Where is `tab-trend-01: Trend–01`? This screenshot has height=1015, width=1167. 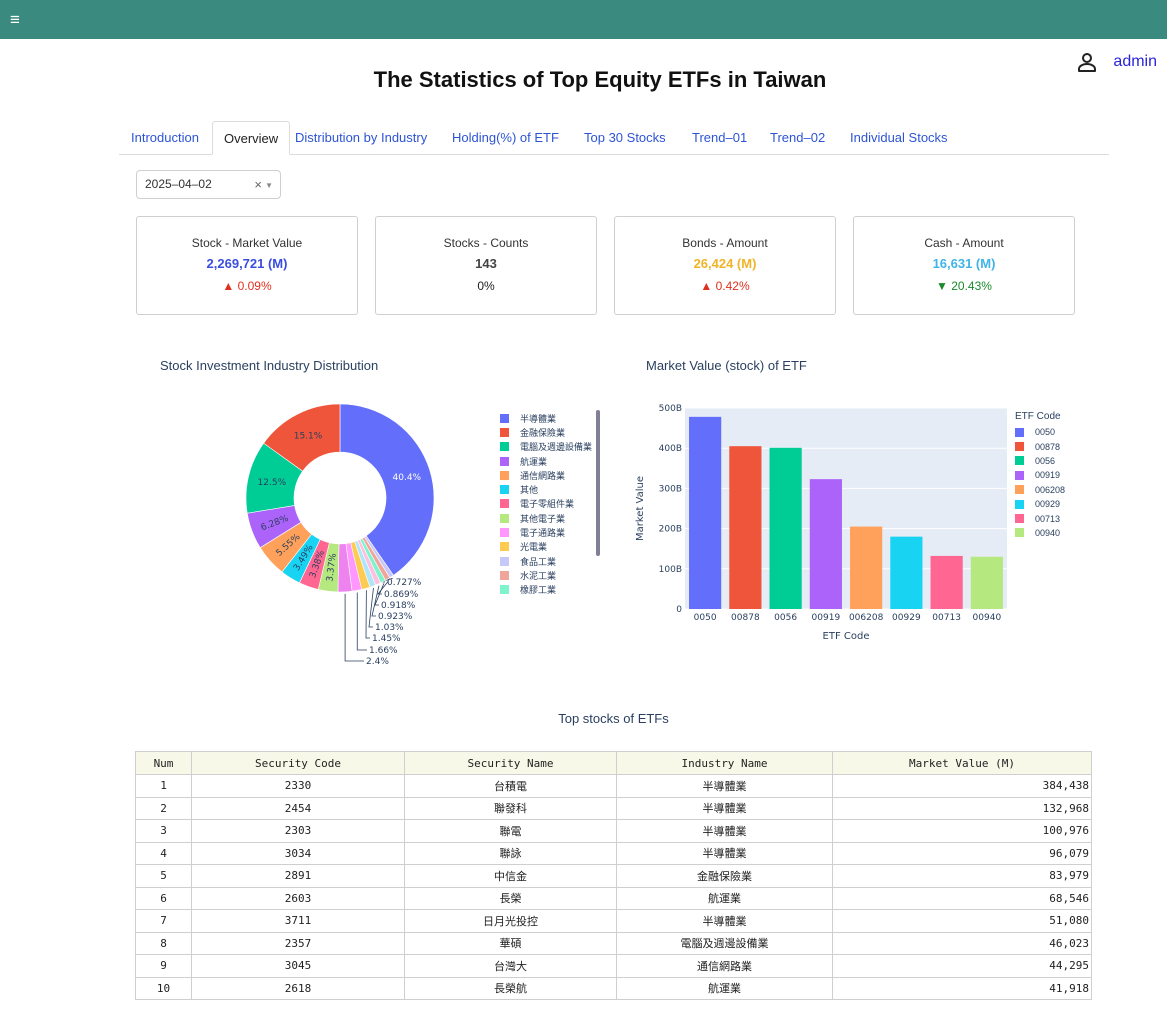 tab-trend-01: Trend–01 is located at coordinates (720, 137).